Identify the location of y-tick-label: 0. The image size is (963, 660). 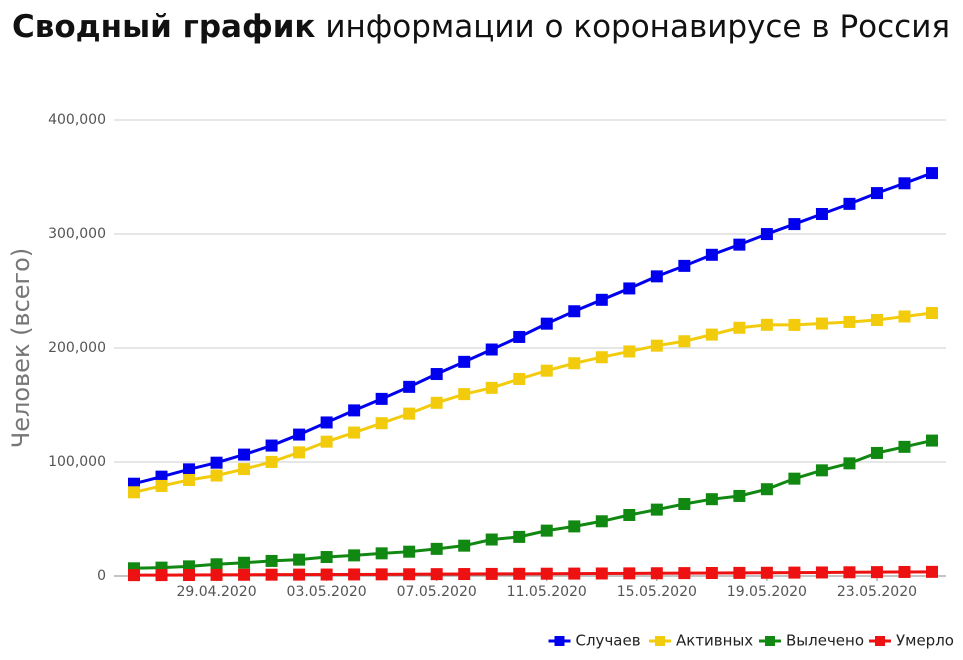
(101, 576).